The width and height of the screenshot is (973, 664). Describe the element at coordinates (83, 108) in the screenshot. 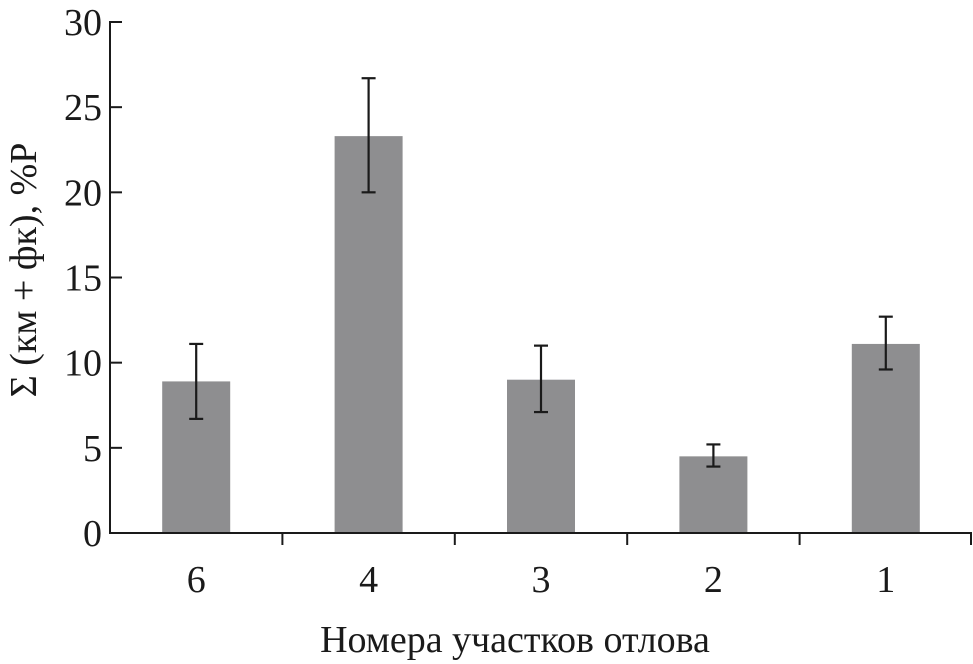

I see `y-tick-label: 25` at that location.